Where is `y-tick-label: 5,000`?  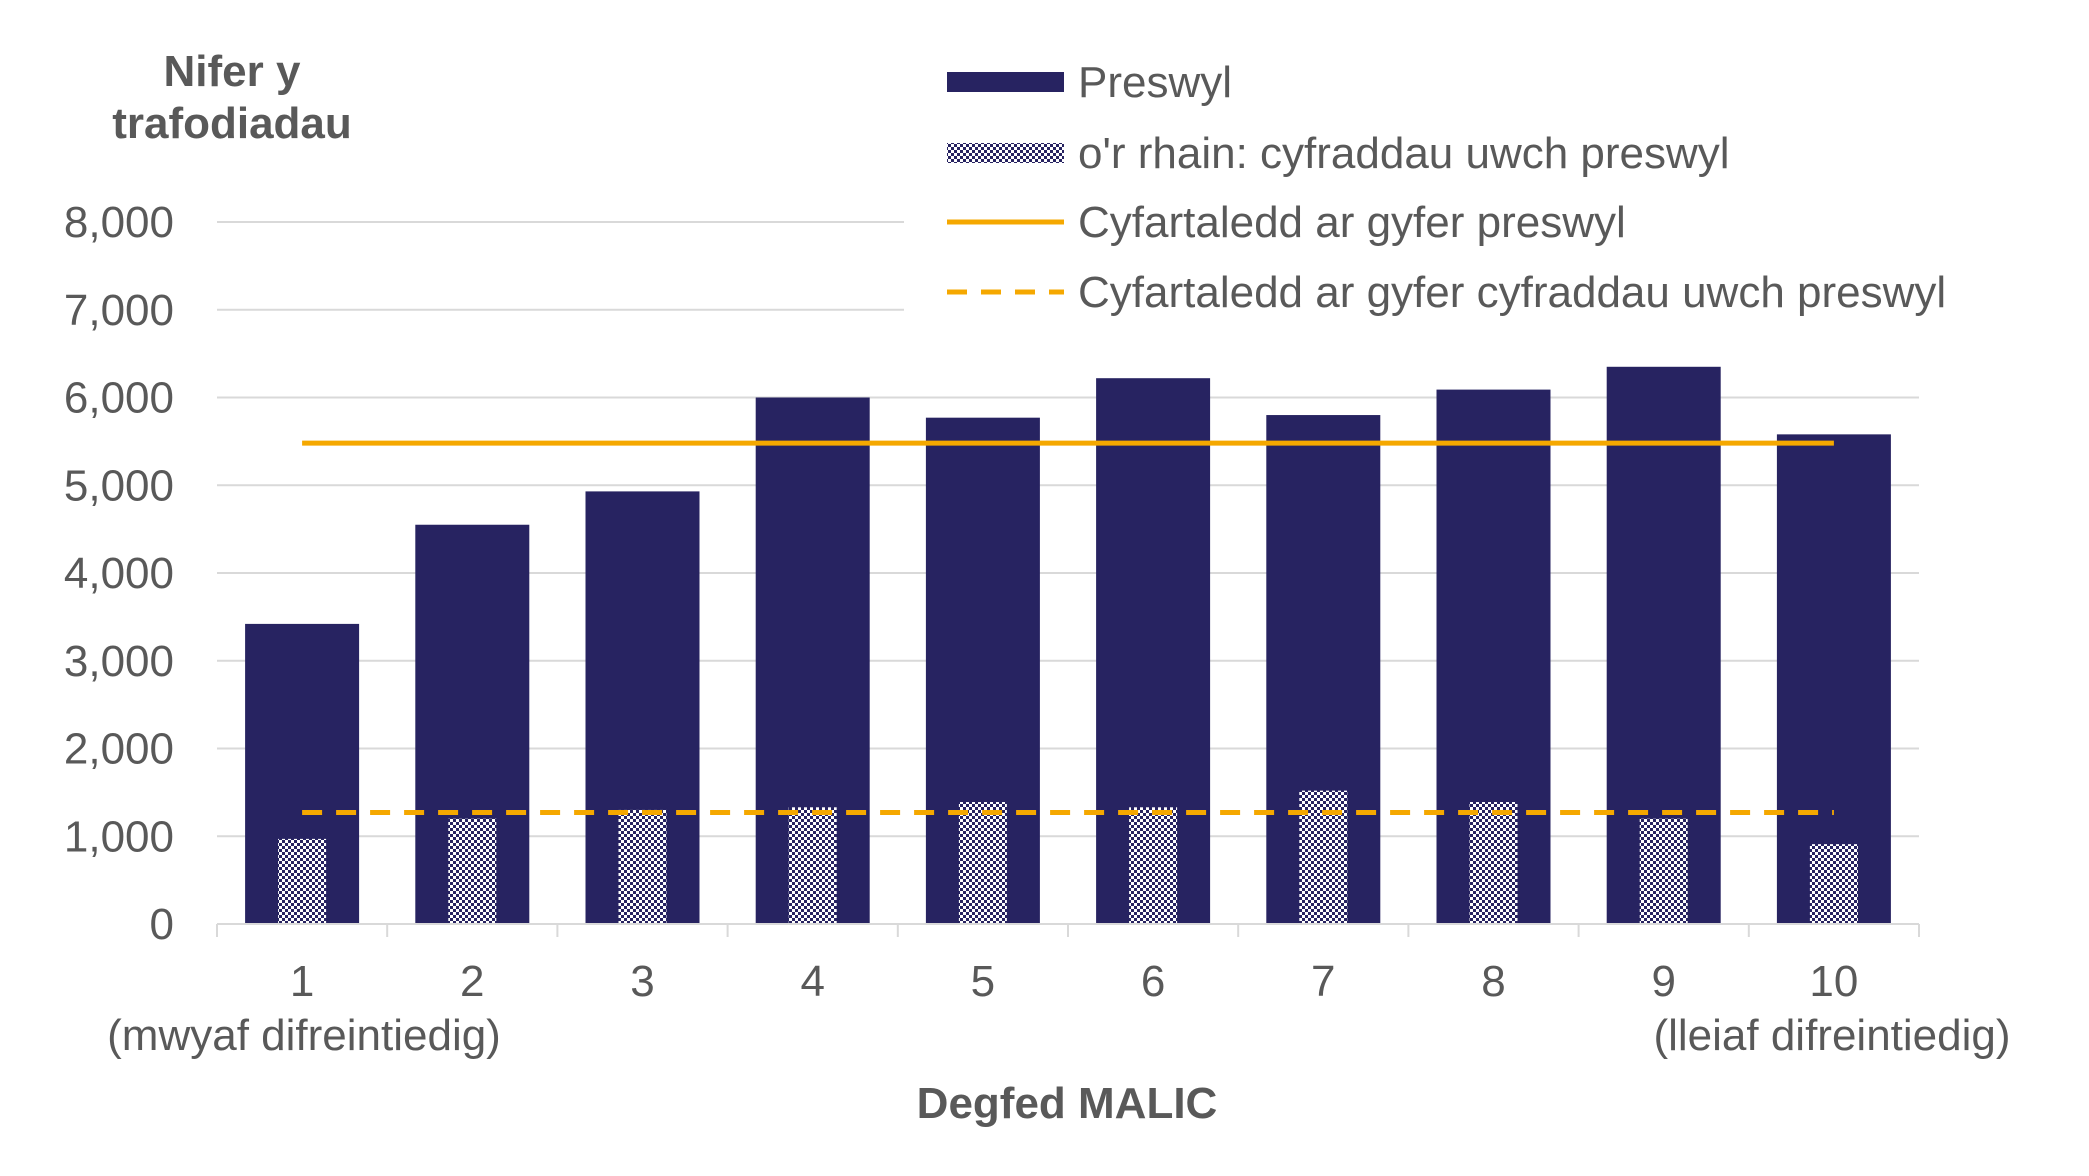
y-tick-label: 5,000 is located at coordinates (119, 485).